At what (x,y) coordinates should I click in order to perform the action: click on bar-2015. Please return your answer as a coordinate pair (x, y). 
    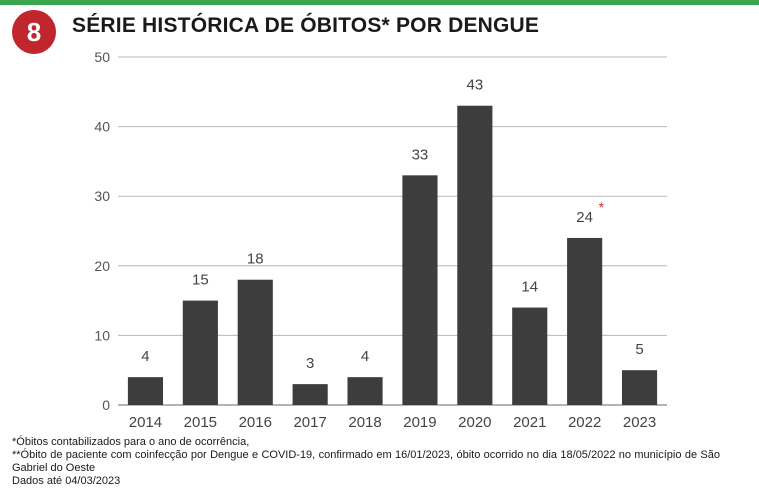
    Looking at the image, I should click on (200, 352).